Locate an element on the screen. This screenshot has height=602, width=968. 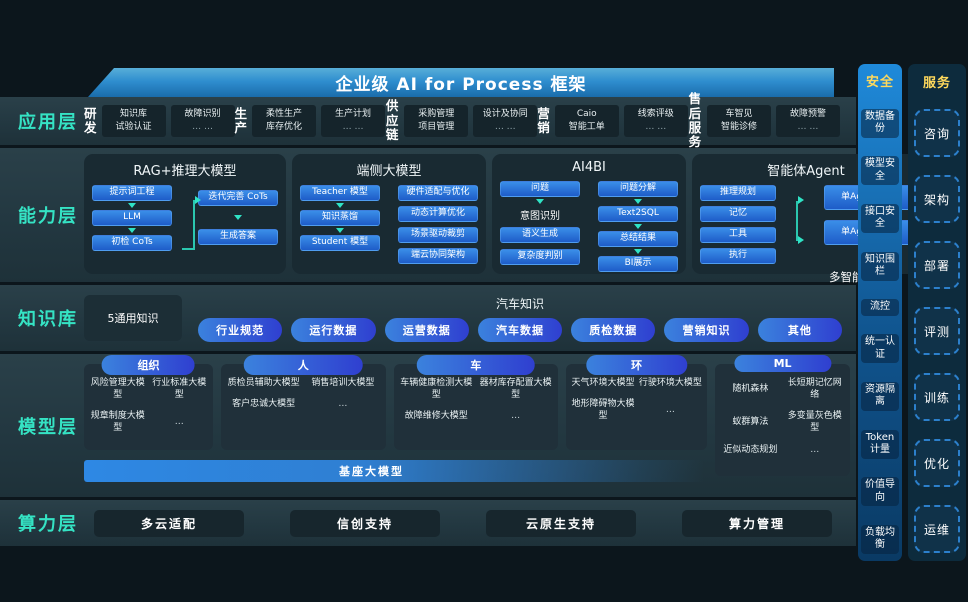
model-item: 蚁群算法 is located at coordinates (750, 422).